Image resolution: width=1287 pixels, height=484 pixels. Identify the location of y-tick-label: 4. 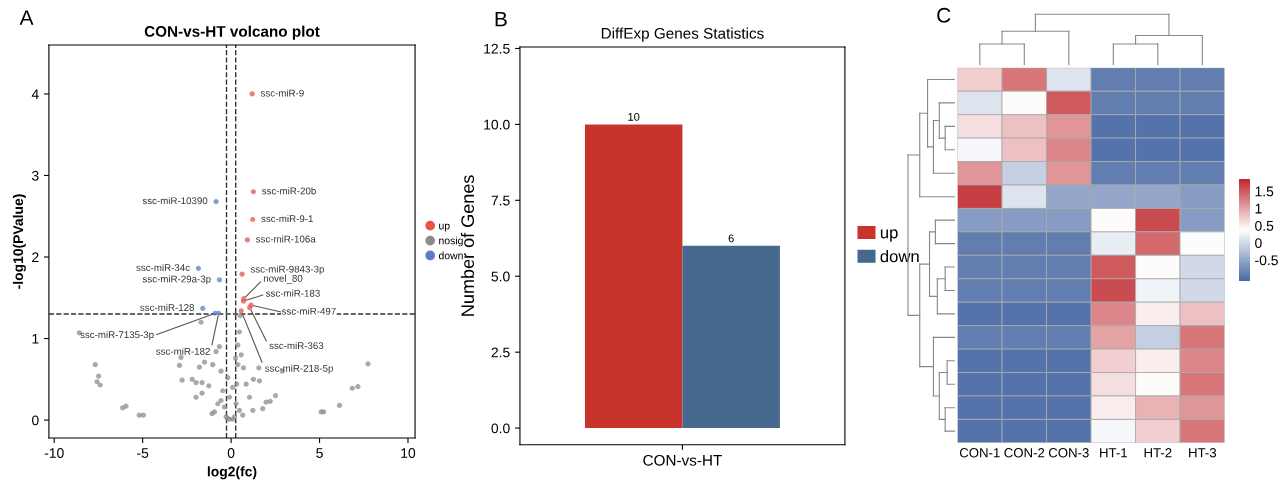
(35, 94).